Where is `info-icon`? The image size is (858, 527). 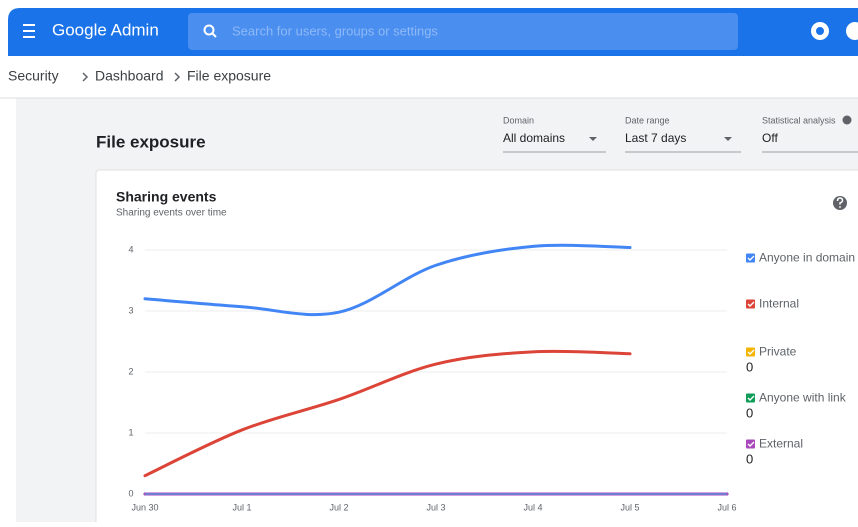
info-icon is located at coordinates (847, 120).